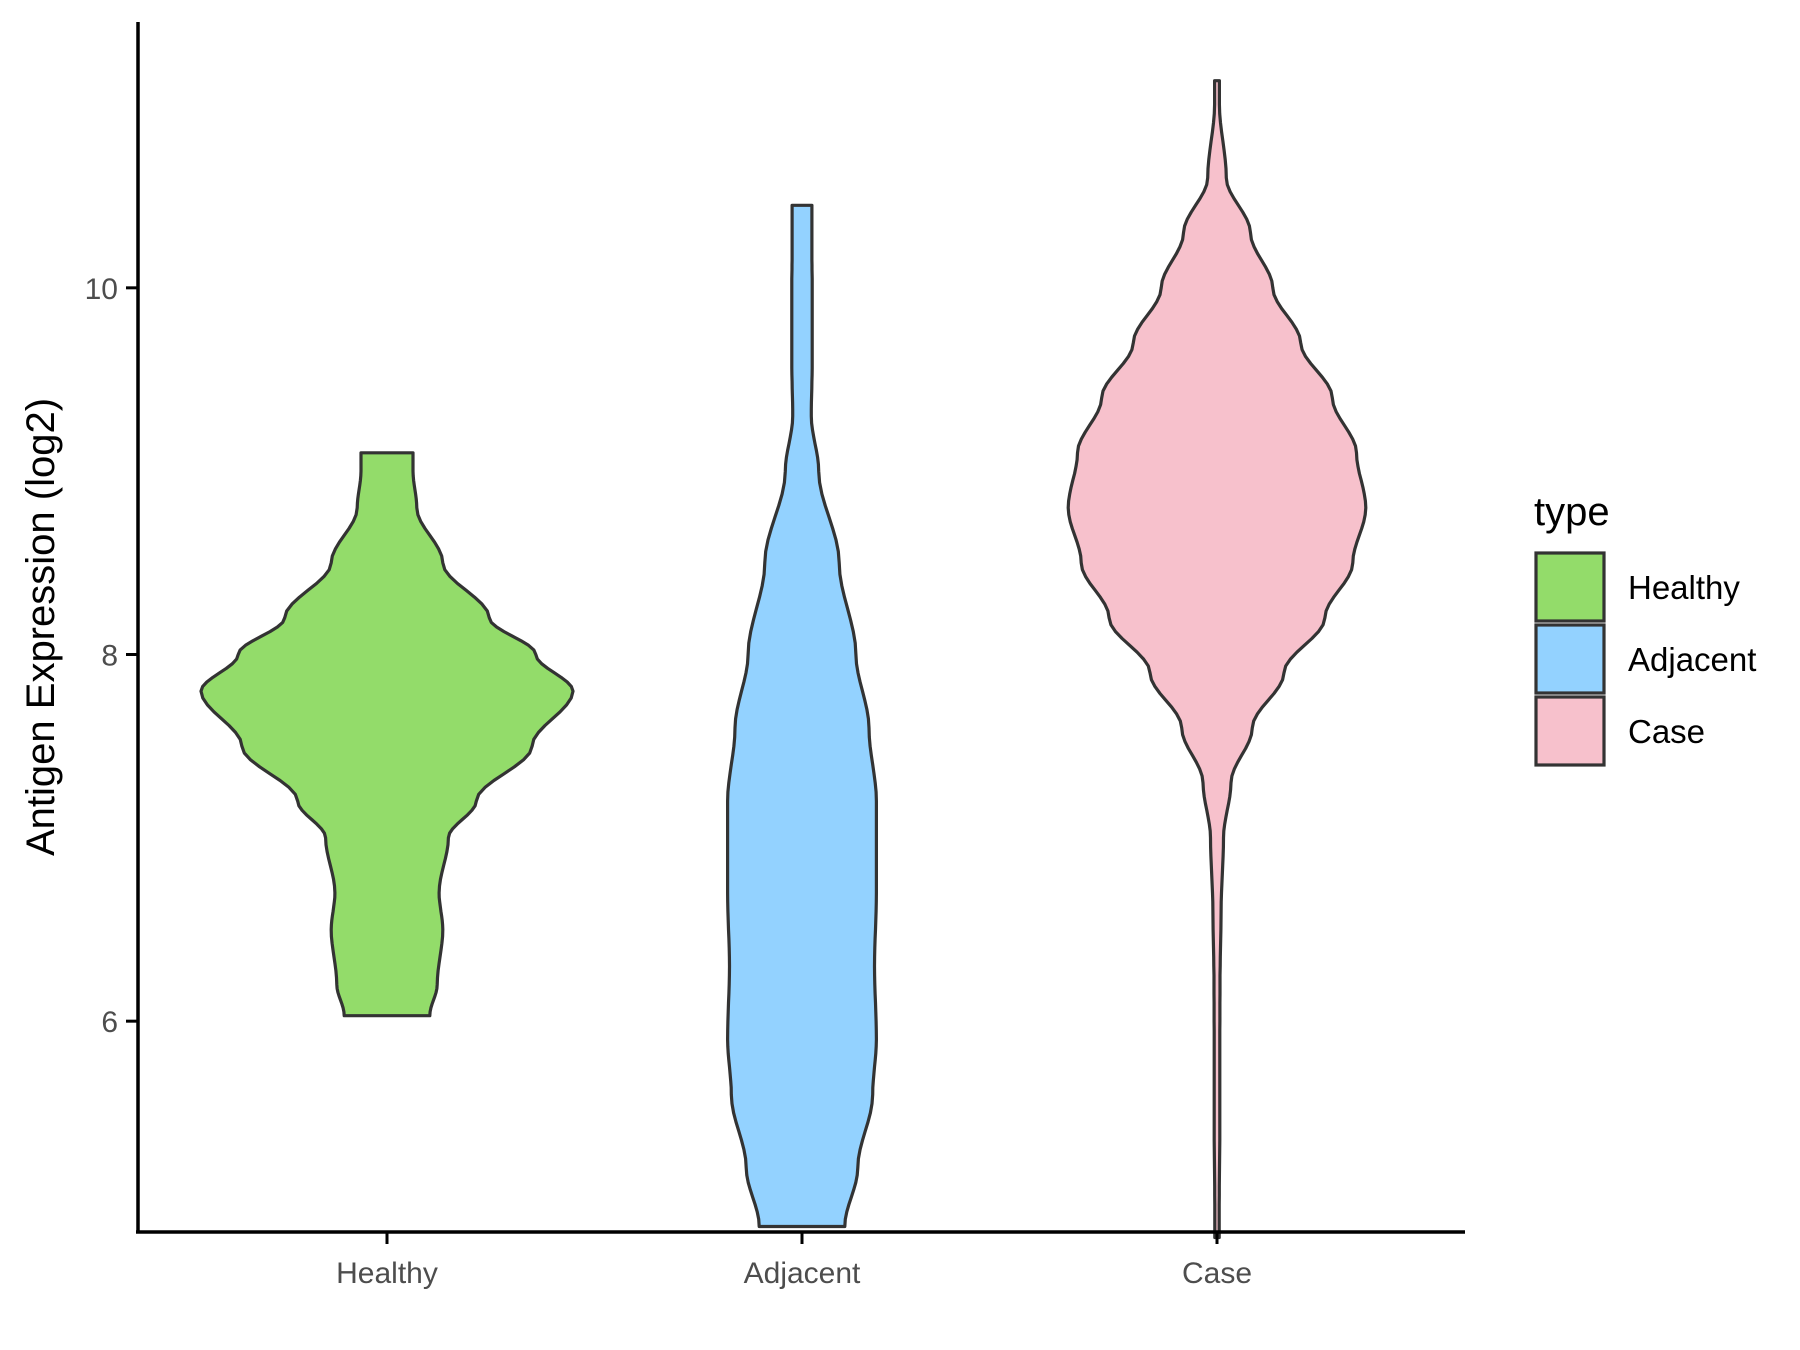  What do you see at coordinates (802, 1273) in the screenshot?
I see `x-tick-label: Adjacent` at bounding box center [802, 1273].